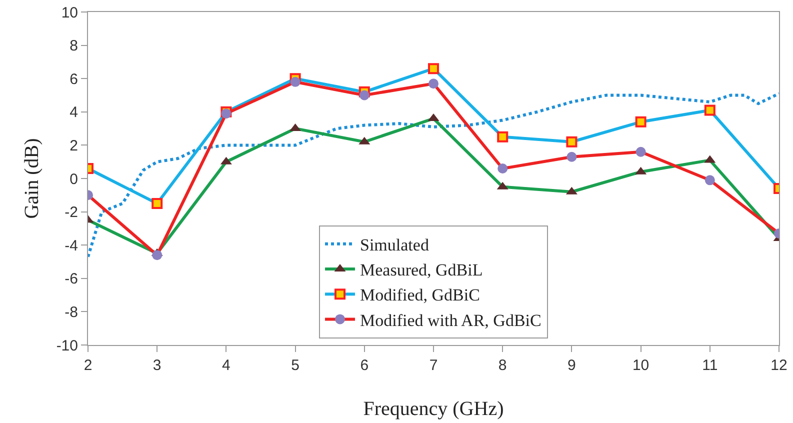 This screenshot has height=423, width=793. I want to click on x-tick-label: 11, so click(710, 365).